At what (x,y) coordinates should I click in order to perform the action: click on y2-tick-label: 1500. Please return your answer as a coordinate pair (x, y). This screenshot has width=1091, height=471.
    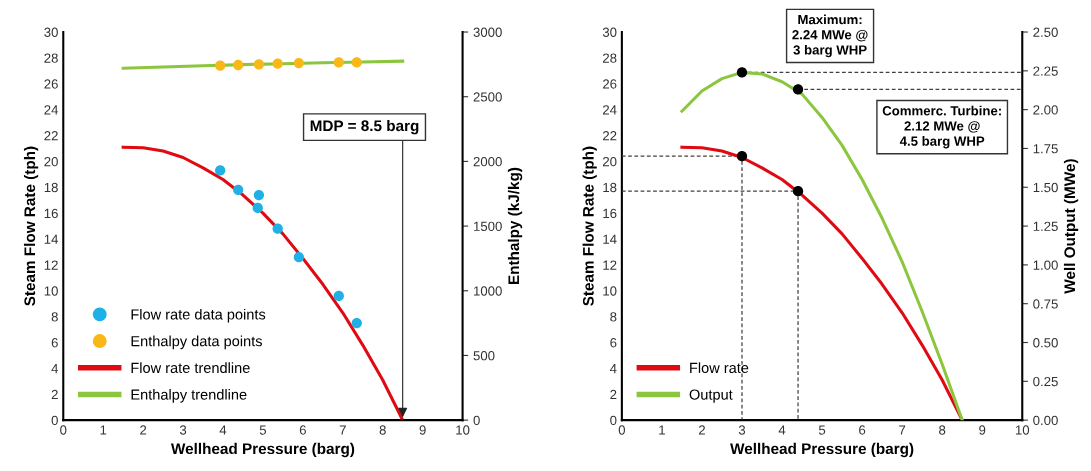
    Looking at the image, I should click on (488, 226).